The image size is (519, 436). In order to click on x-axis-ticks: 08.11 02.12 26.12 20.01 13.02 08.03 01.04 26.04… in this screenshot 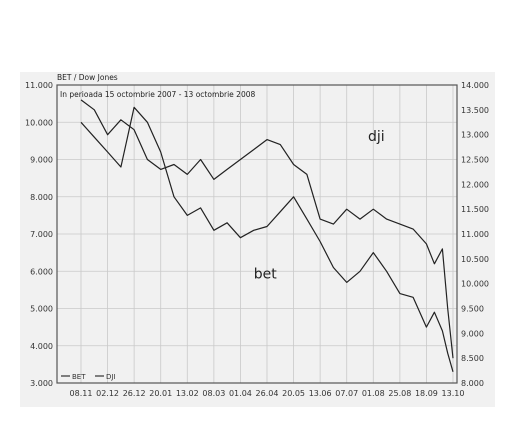, I will do `click(267, 393)`.